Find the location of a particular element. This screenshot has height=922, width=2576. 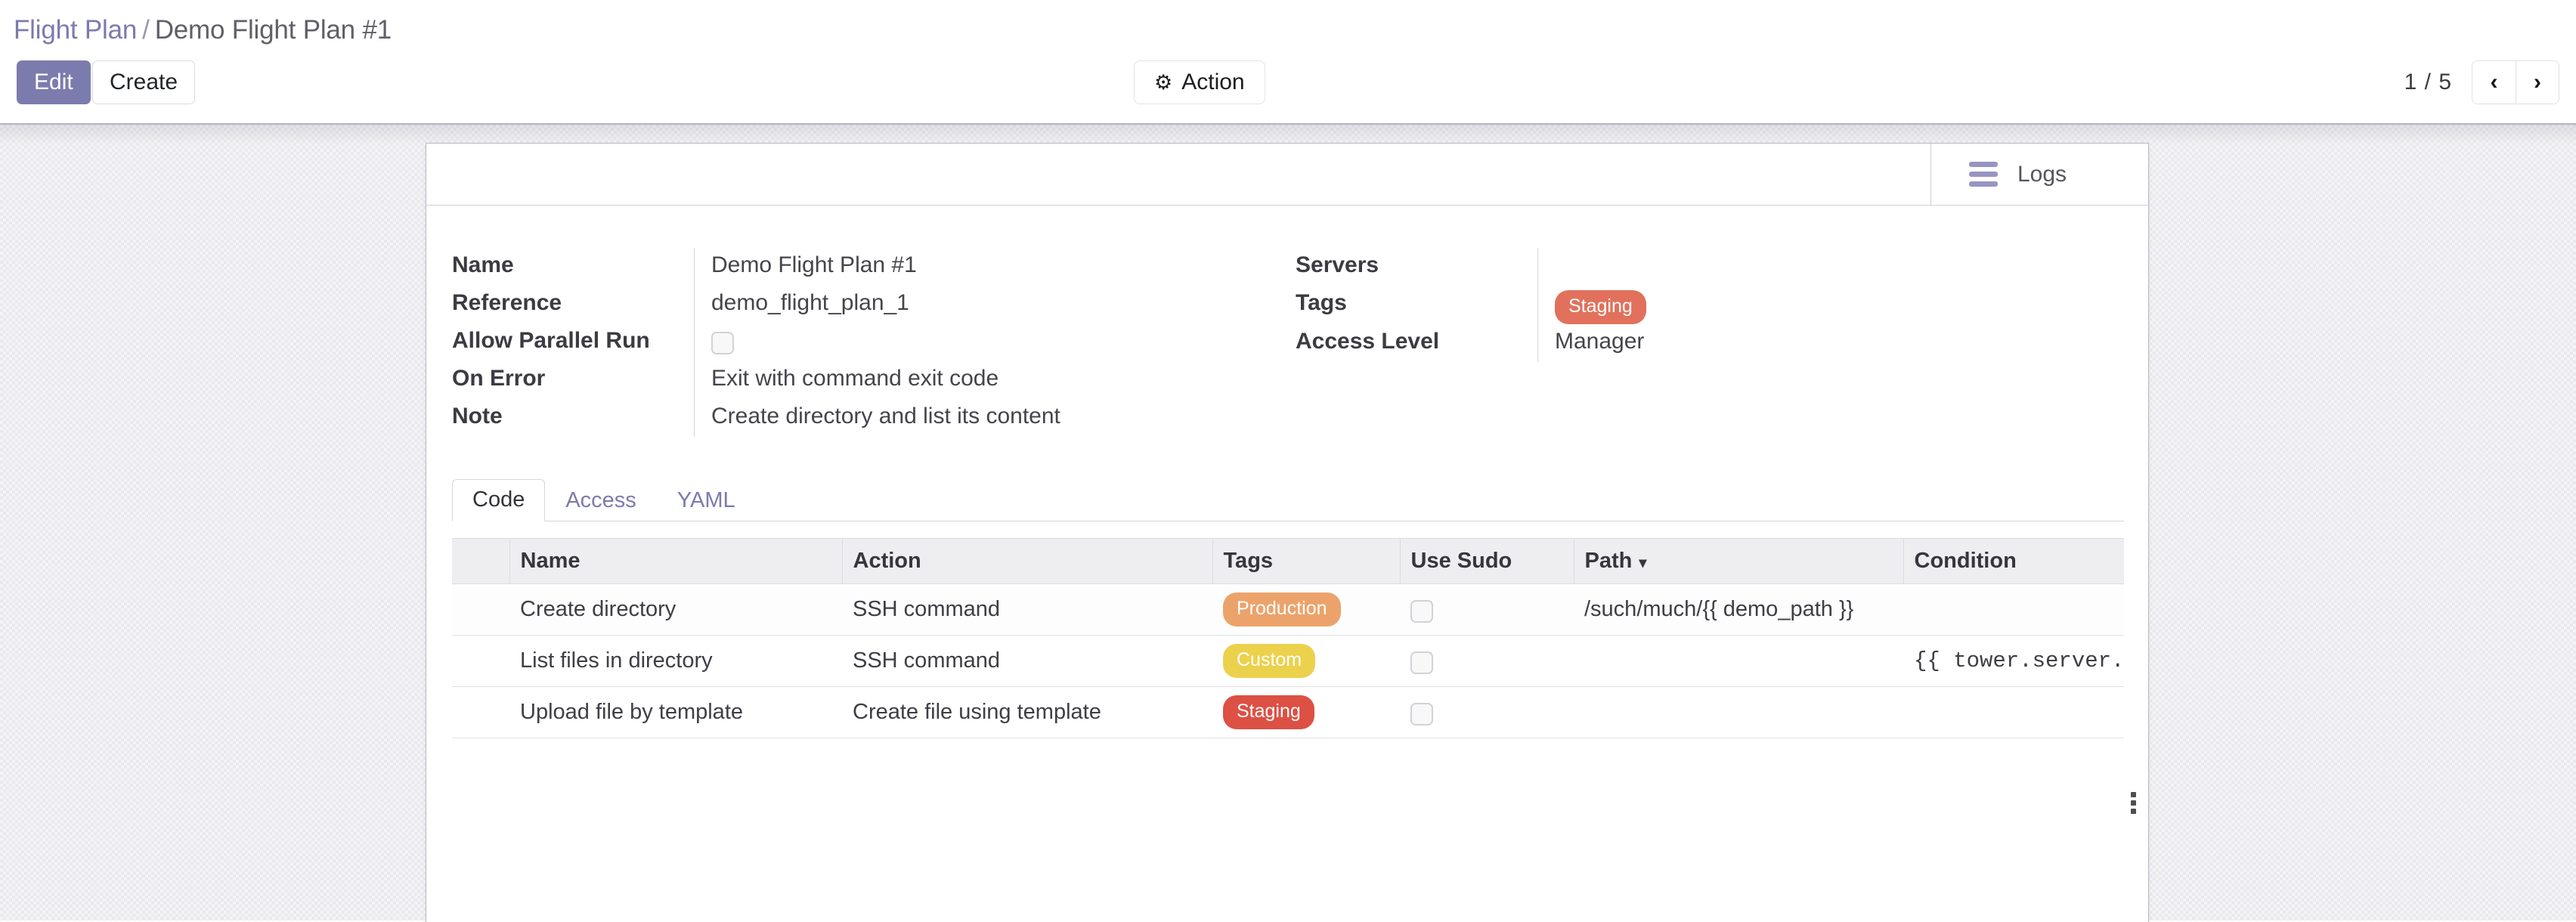

column-header-name: Name is located at coordinates (676, 561).